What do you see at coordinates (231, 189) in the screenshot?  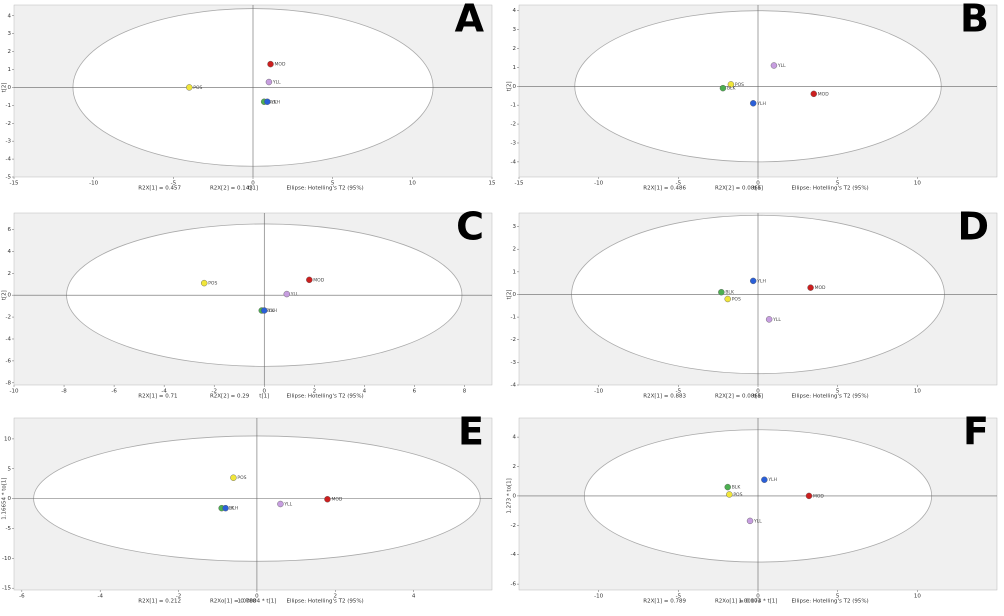 I see `footer-text: R2X[2] = 0.143` at bounding box center [231, 189].